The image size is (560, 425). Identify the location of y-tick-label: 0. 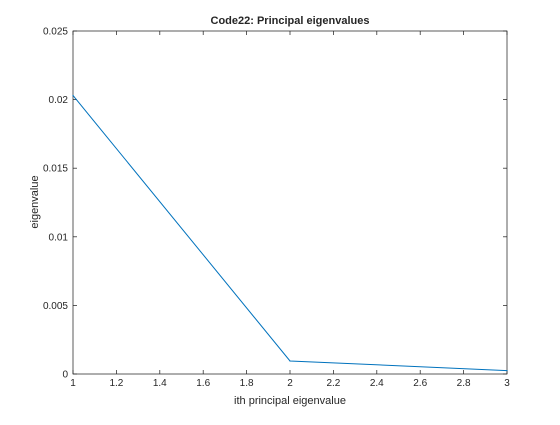
(65, 375).